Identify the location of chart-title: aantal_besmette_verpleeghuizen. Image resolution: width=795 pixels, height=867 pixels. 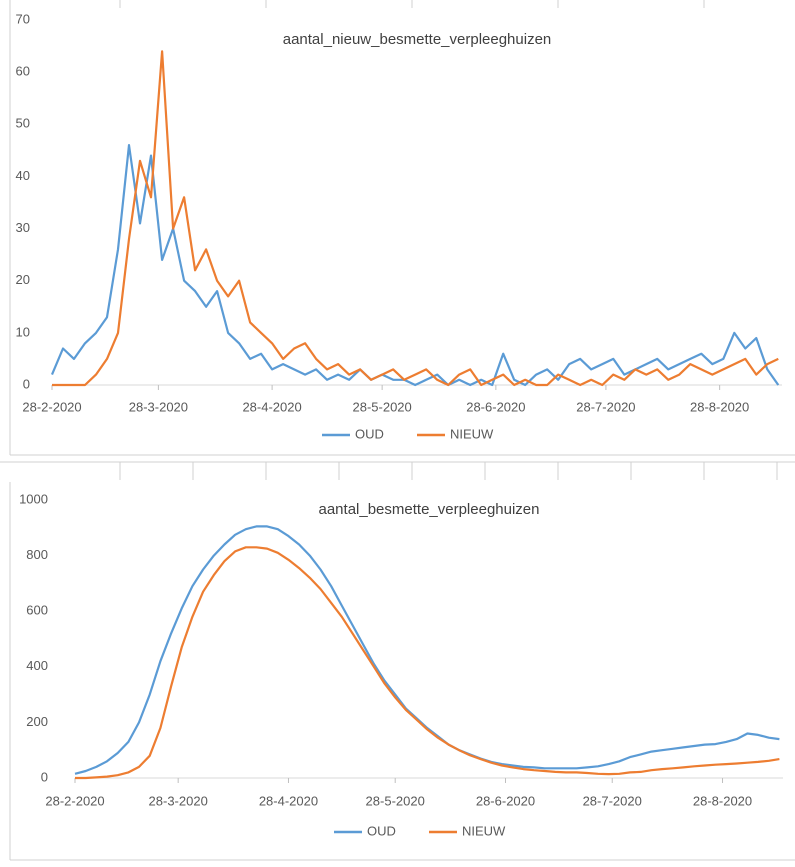
(429, 509).